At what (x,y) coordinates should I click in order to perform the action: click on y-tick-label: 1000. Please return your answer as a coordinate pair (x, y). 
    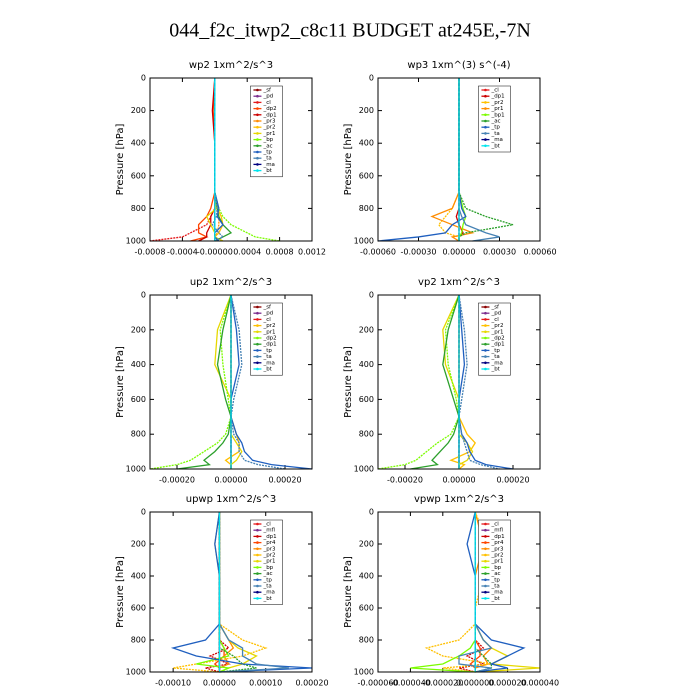
    Looking at the image, I should click on (136, 672).